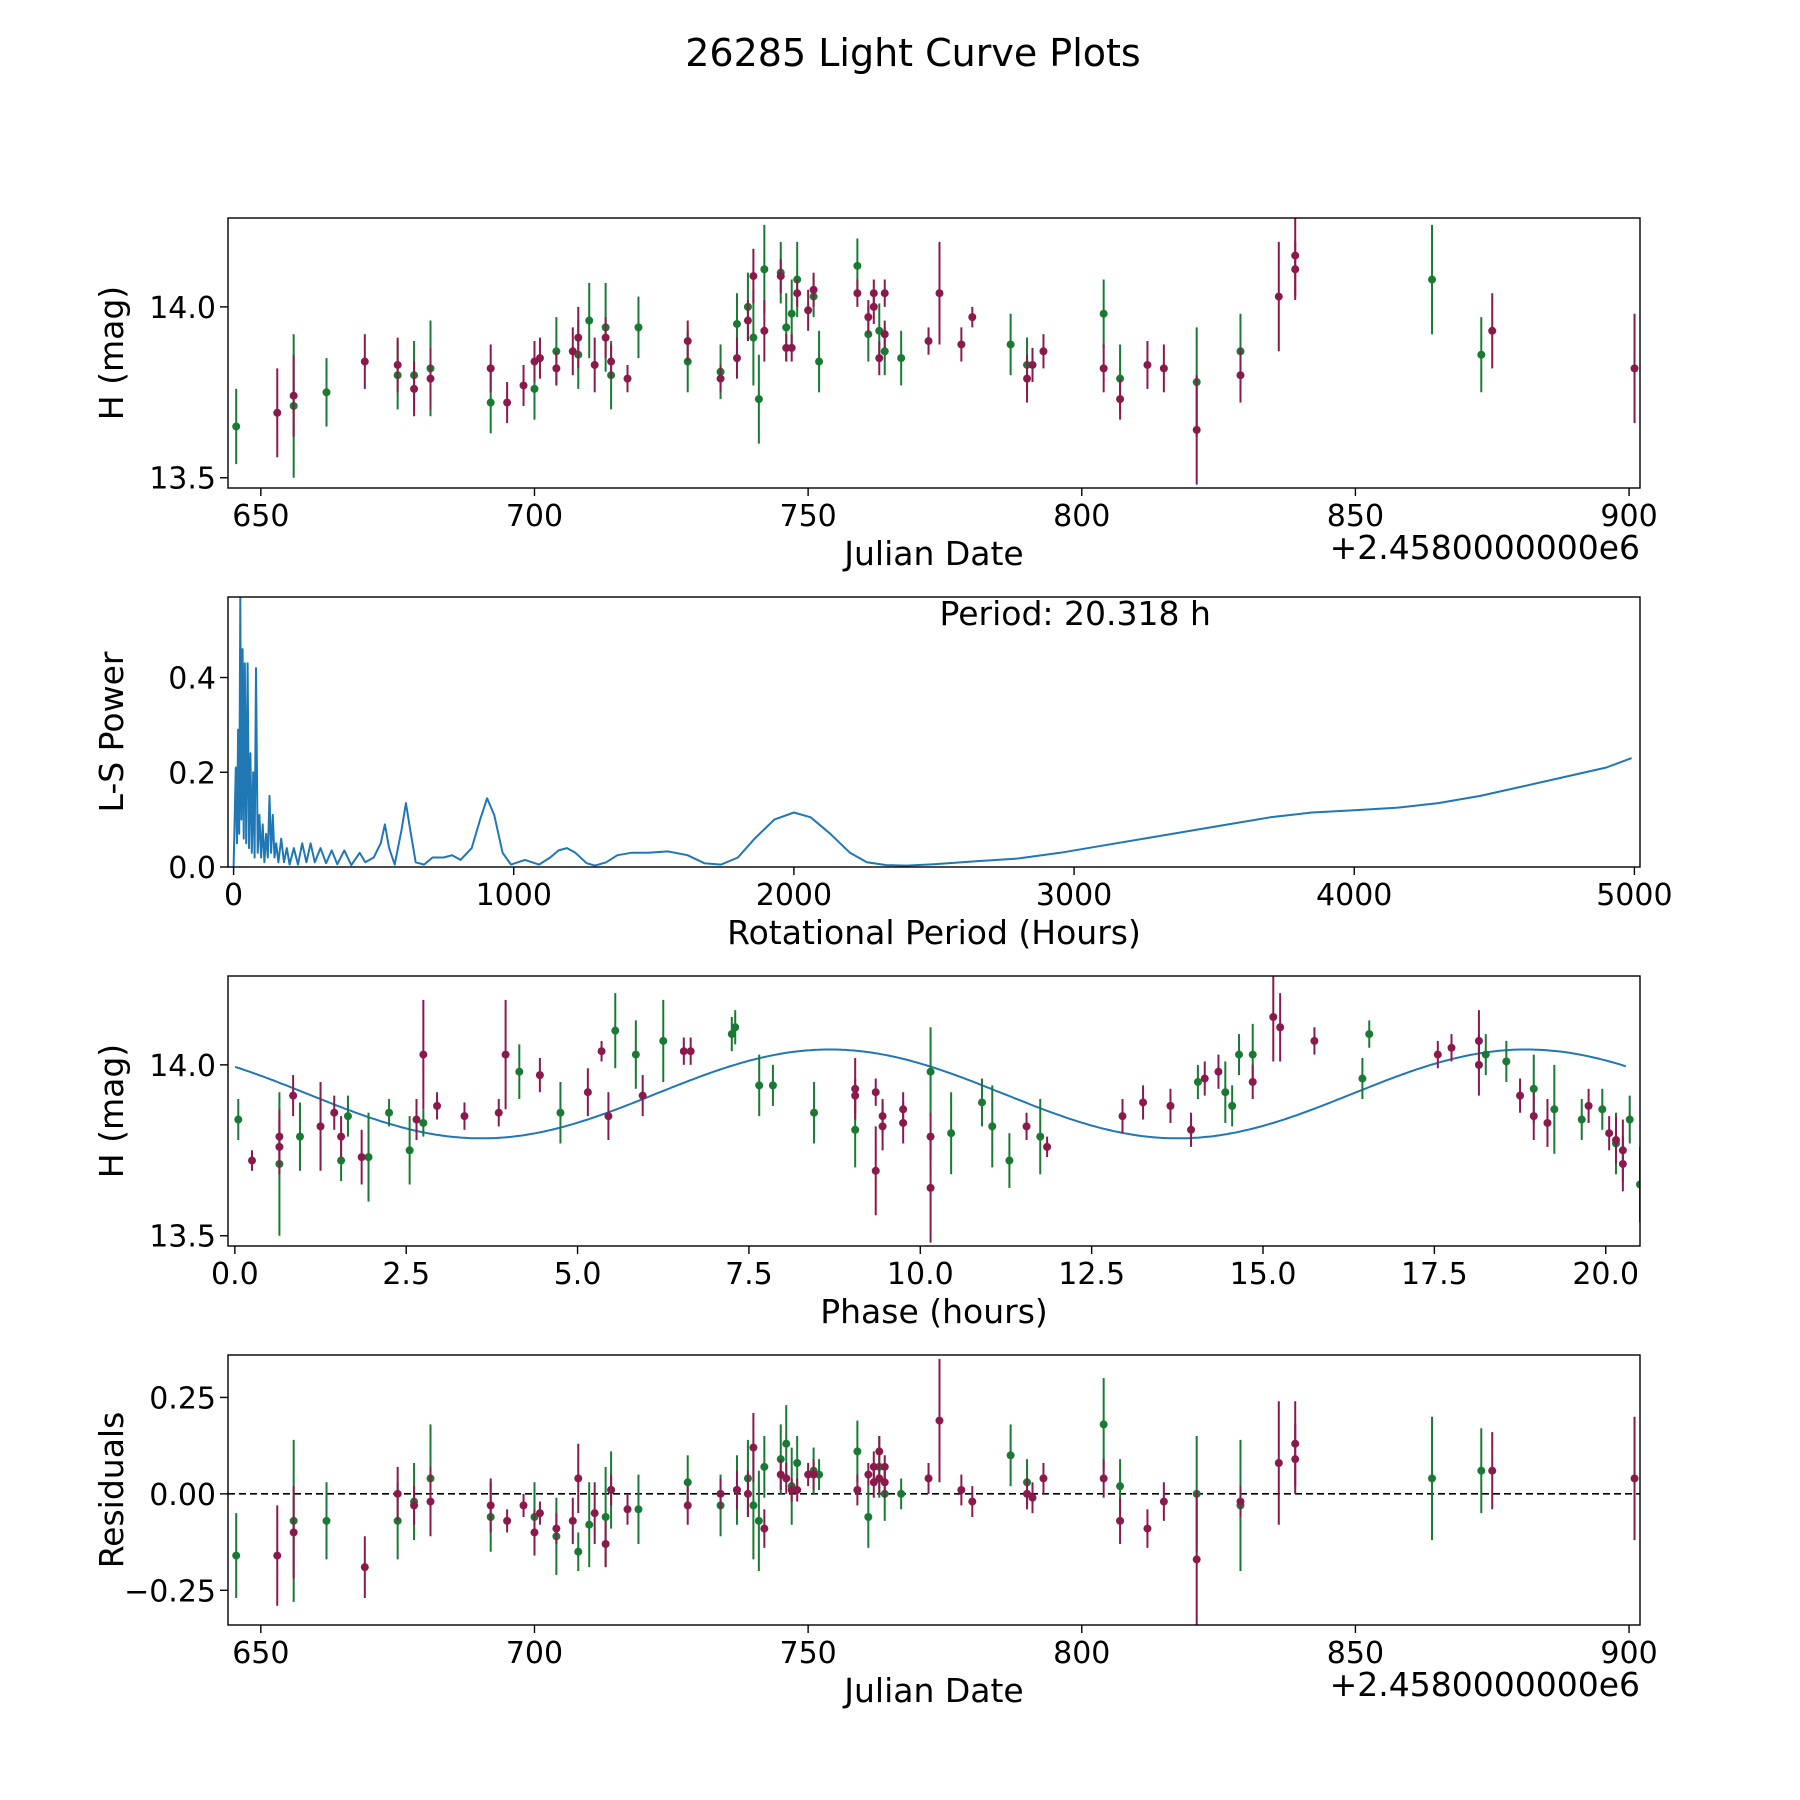  Describe the element at coordinates (534, 1653) in the screenshot. I see `x-tick-label: 700` at that location.